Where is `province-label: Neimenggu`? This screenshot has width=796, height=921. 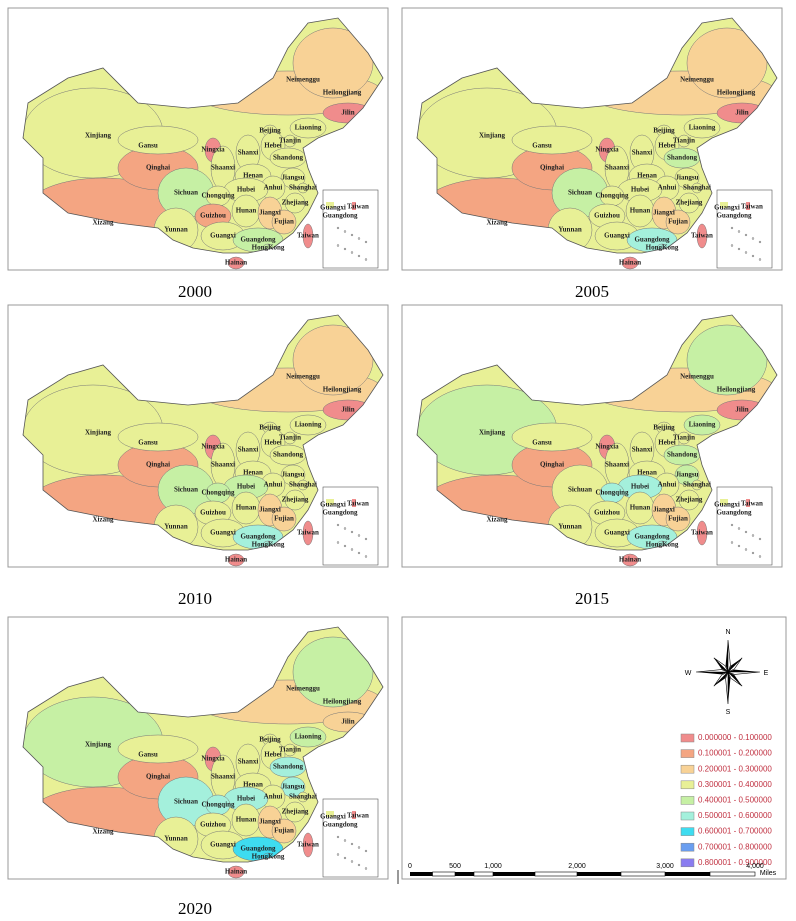
province-label: Neimenggu is located at coordinates (697, 377).